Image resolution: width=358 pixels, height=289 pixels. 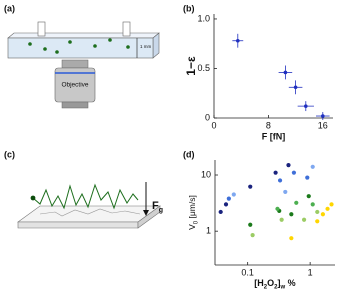 What do you see at coordinates (259, 283) in the screenshot?
I see `x-axis-label-part: [H` at bounding box center [259, 283].